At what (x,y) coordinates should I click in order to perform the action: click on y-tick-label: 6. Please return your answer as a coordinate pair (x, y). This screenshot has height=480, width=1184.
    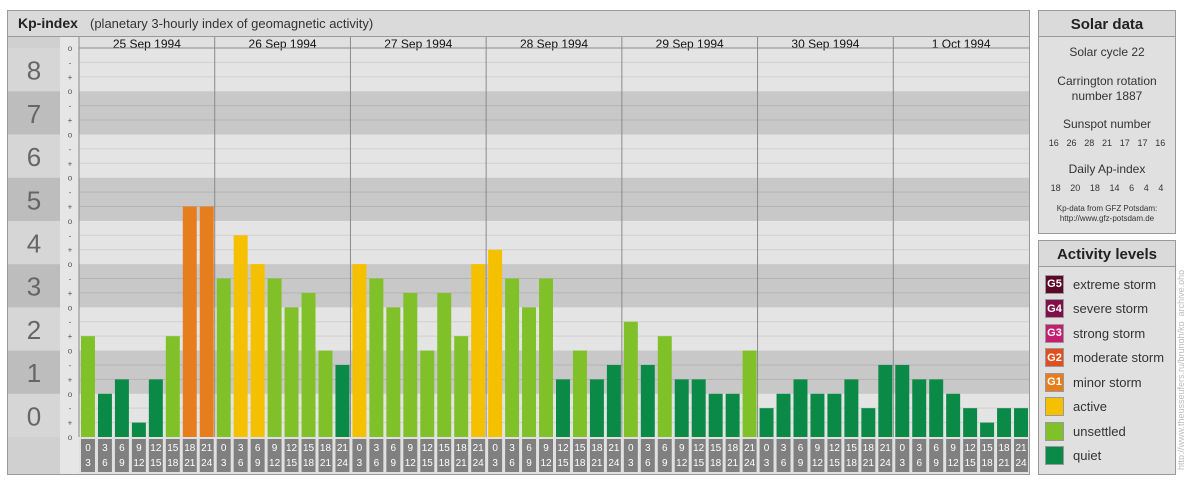
    Looking at the image, I should click on (34, 157).